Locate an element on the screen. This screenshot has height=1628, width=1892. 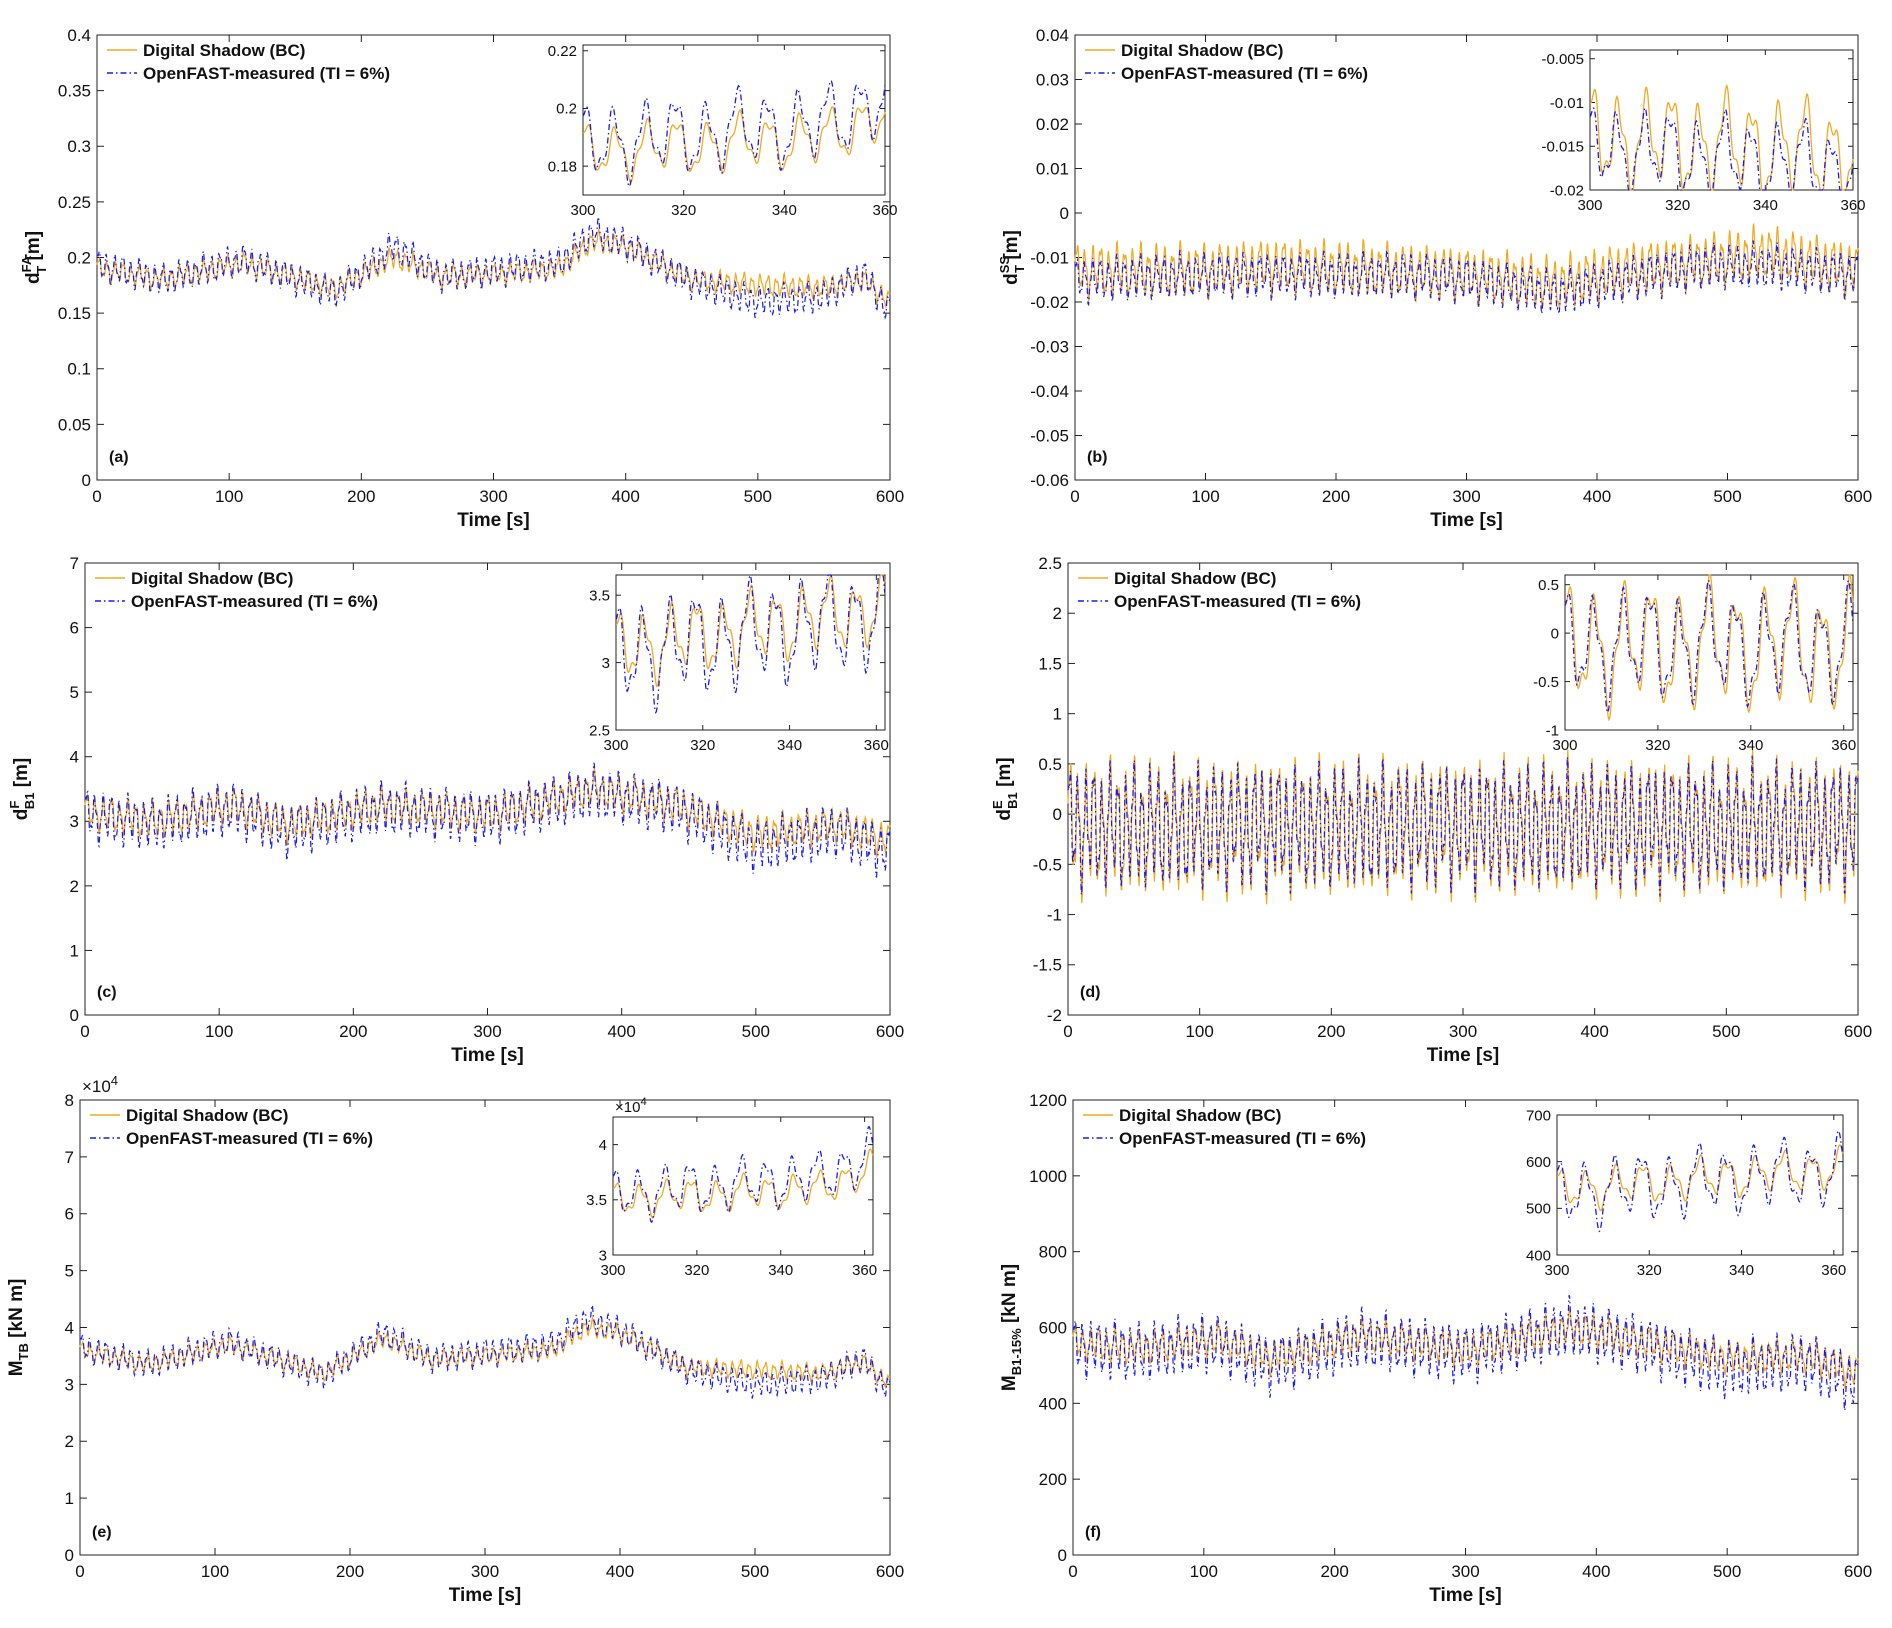
panel-d-inset-y-tick-label: -1 is located at coordinates (1552, 730).